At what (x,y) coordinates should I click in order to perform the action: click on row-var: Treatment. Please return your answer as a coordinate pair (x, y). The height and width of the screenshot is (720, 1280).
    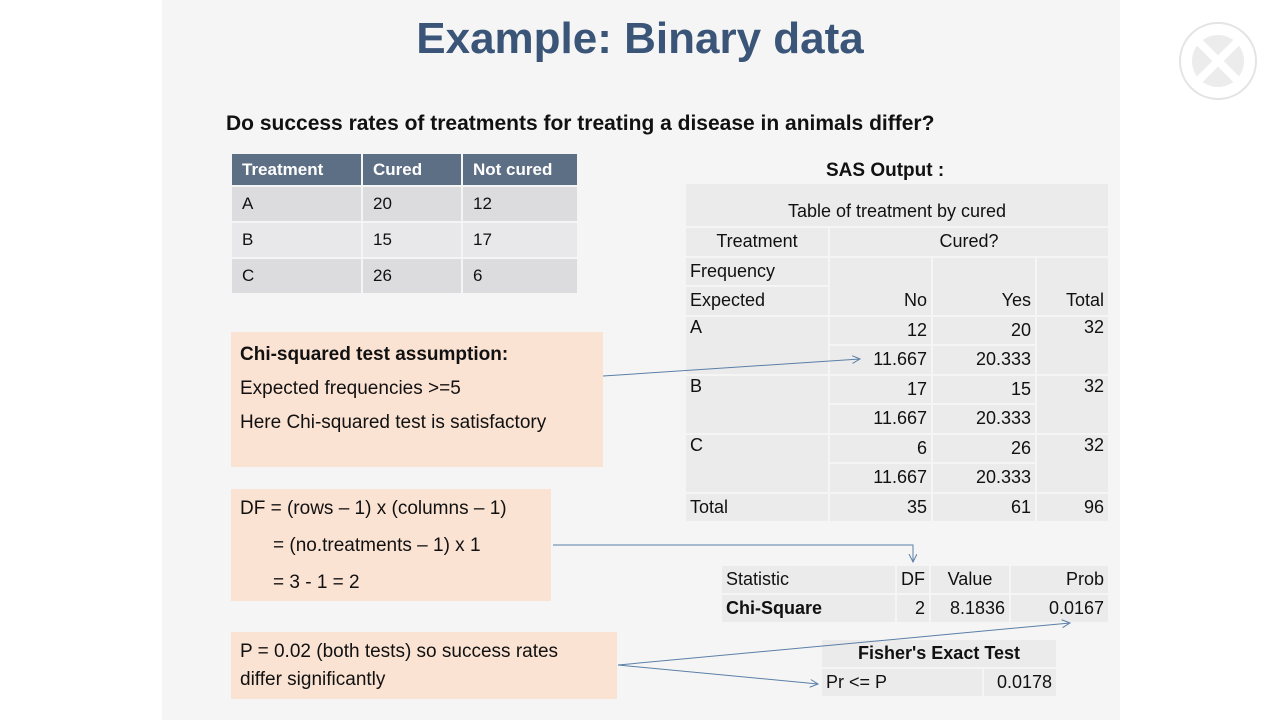
    Looking at the image, I should click on (757, 242).